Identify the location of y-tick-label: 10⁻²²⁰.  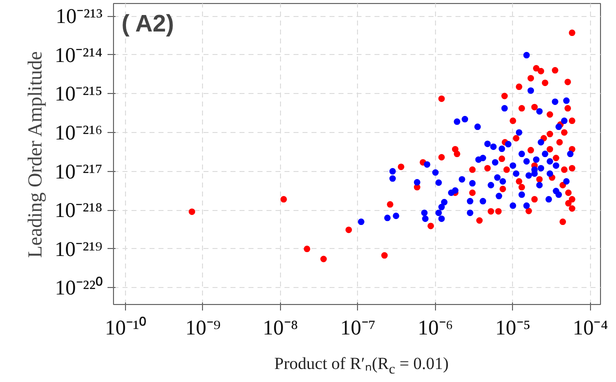
(78, 288).